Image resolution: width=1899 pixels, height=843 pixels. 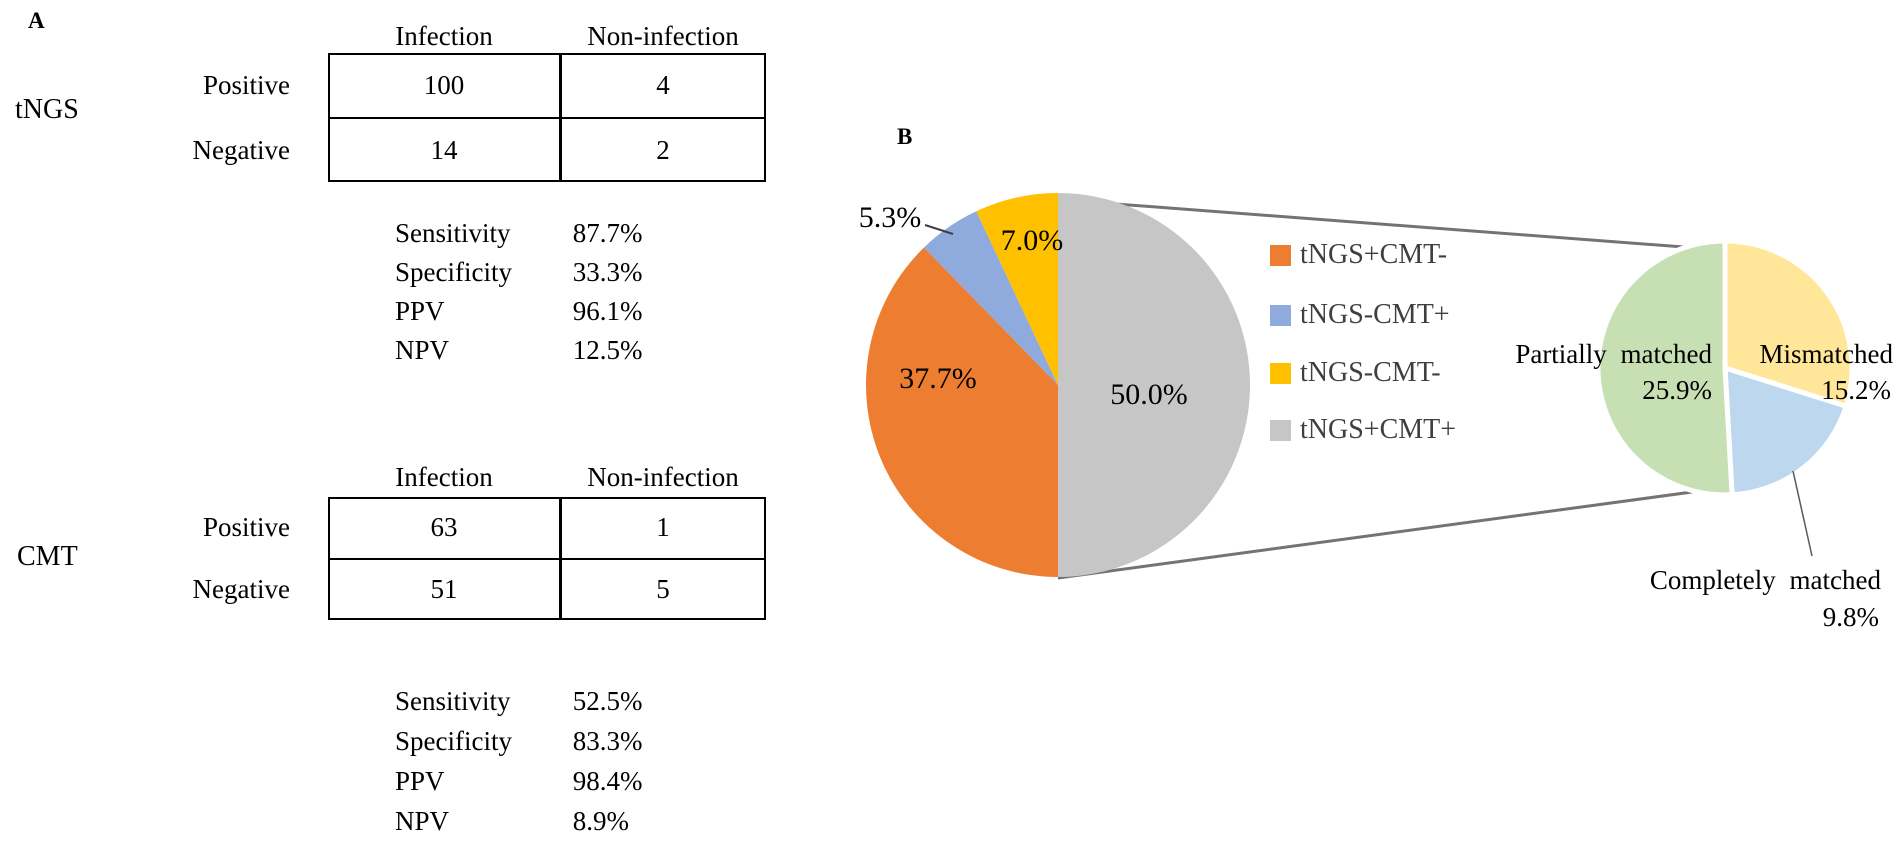 I want to click on tngs-cell-fp: 4, so click(x=663, y=85).